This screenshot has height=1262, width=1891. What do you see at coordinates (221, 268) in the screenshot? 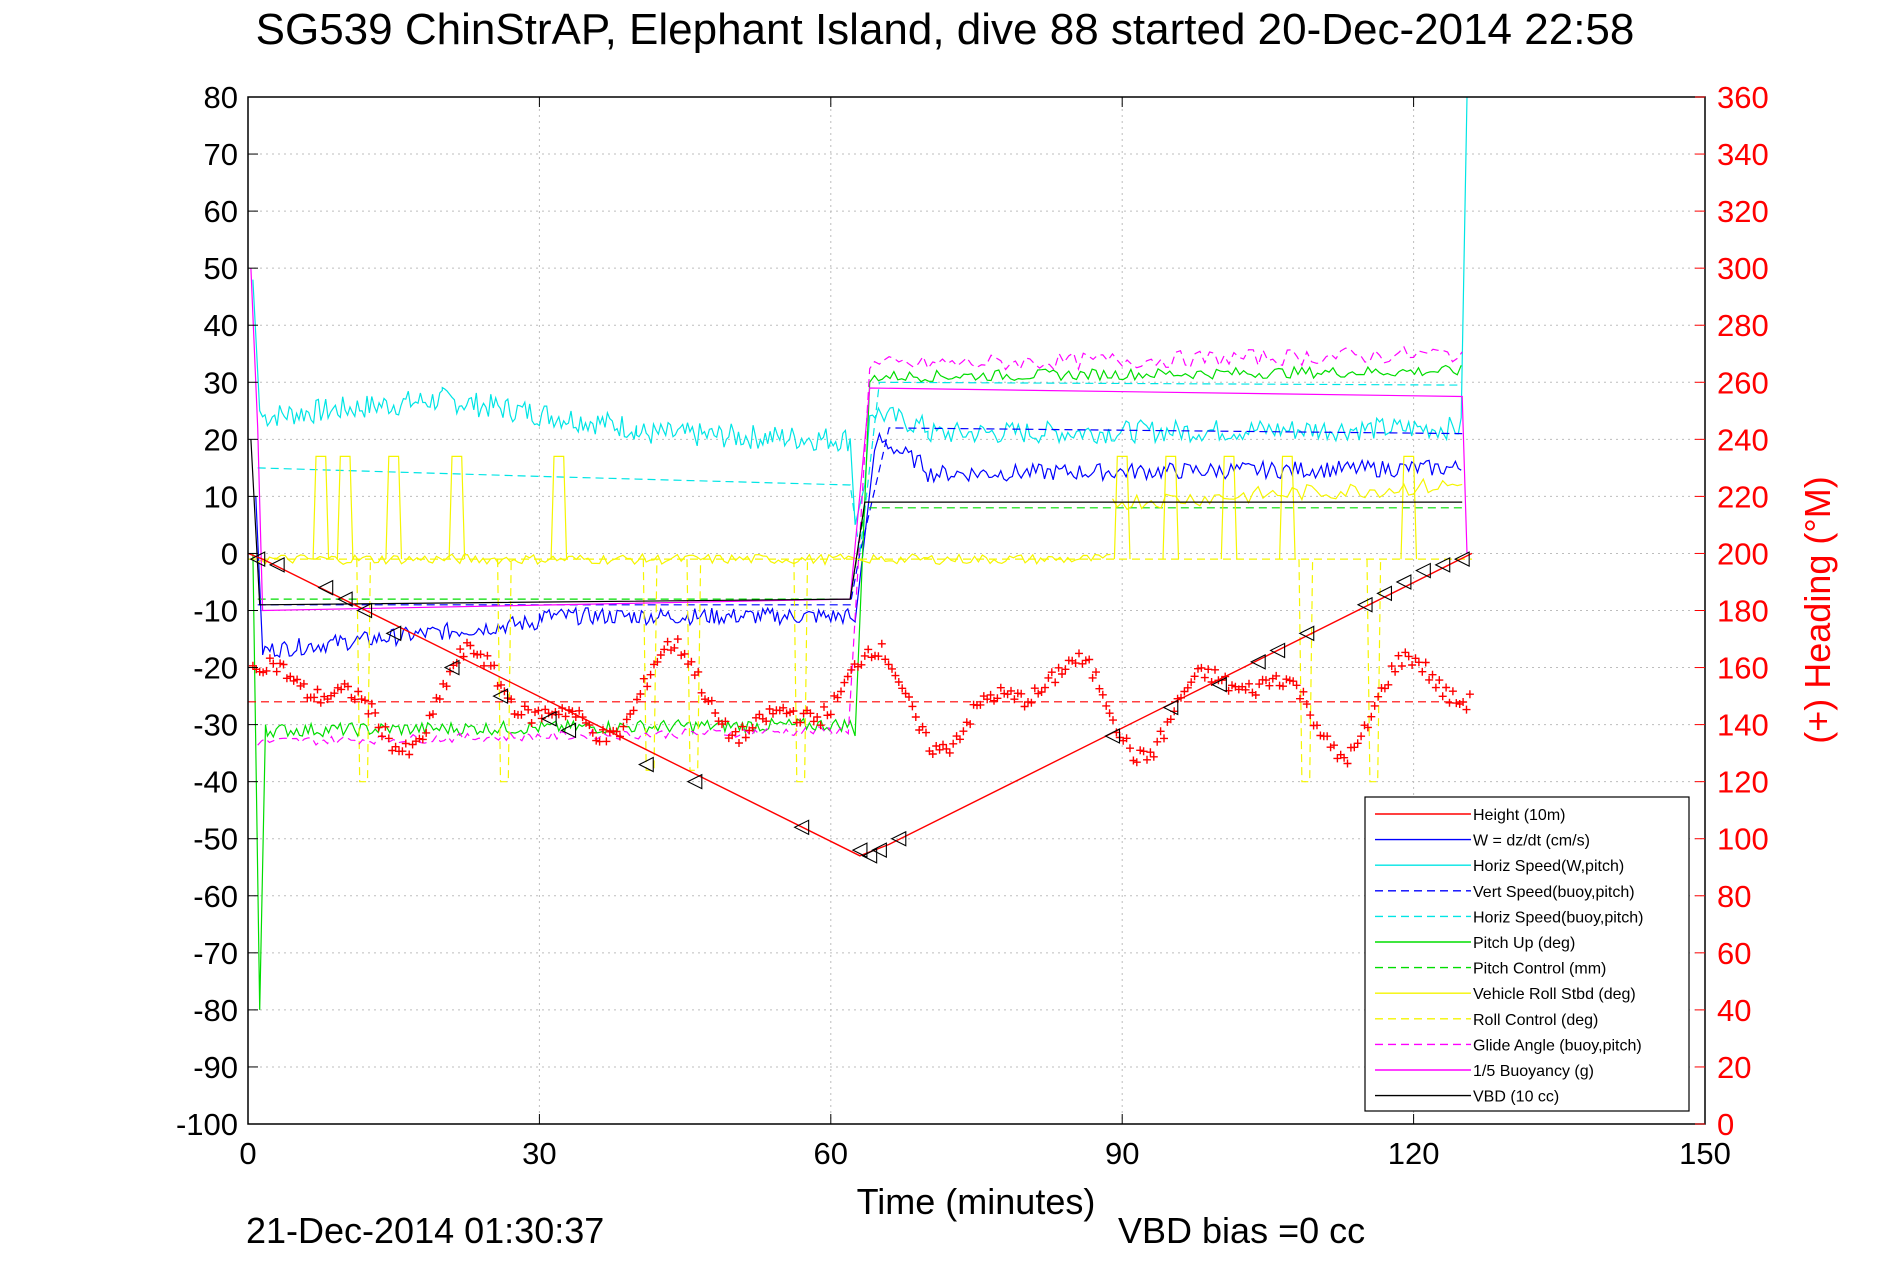
I see `y-tick-label: 50` at bounding box center [221, 268].